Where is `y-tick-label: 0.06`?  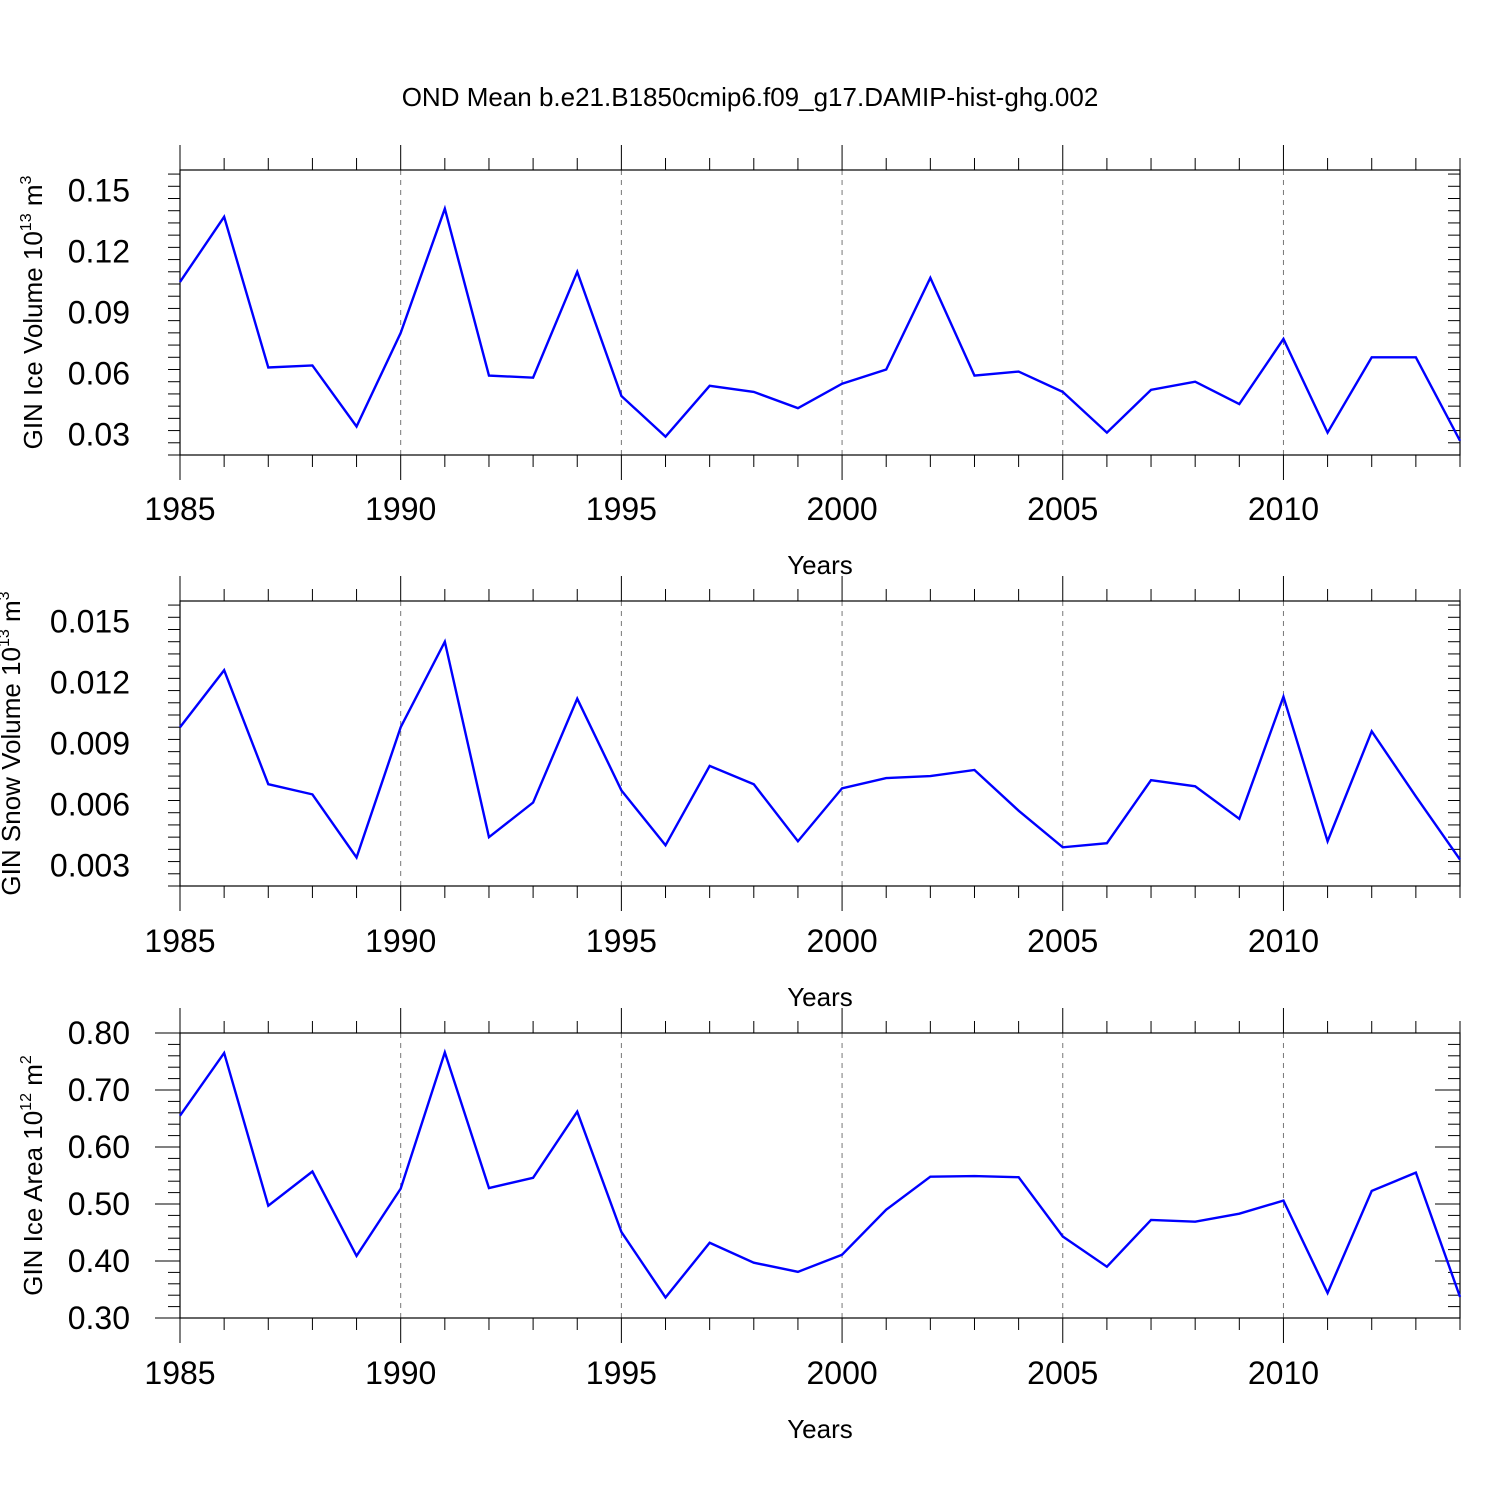
y-tick-label: 0.06 is located at coordinates (99, 374).